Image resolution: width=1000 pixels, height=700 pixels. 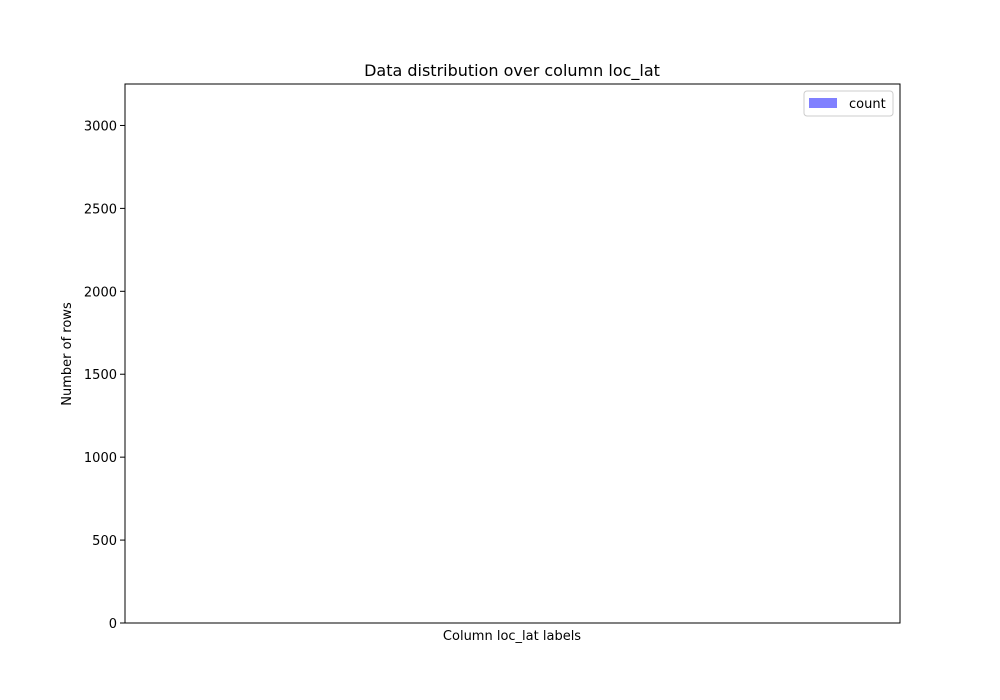 What do you see at coordinates (512, 71) in the screenshot?
I see `chart-title: Data distribution over column loc_lat` at bounding box center [512, 71].